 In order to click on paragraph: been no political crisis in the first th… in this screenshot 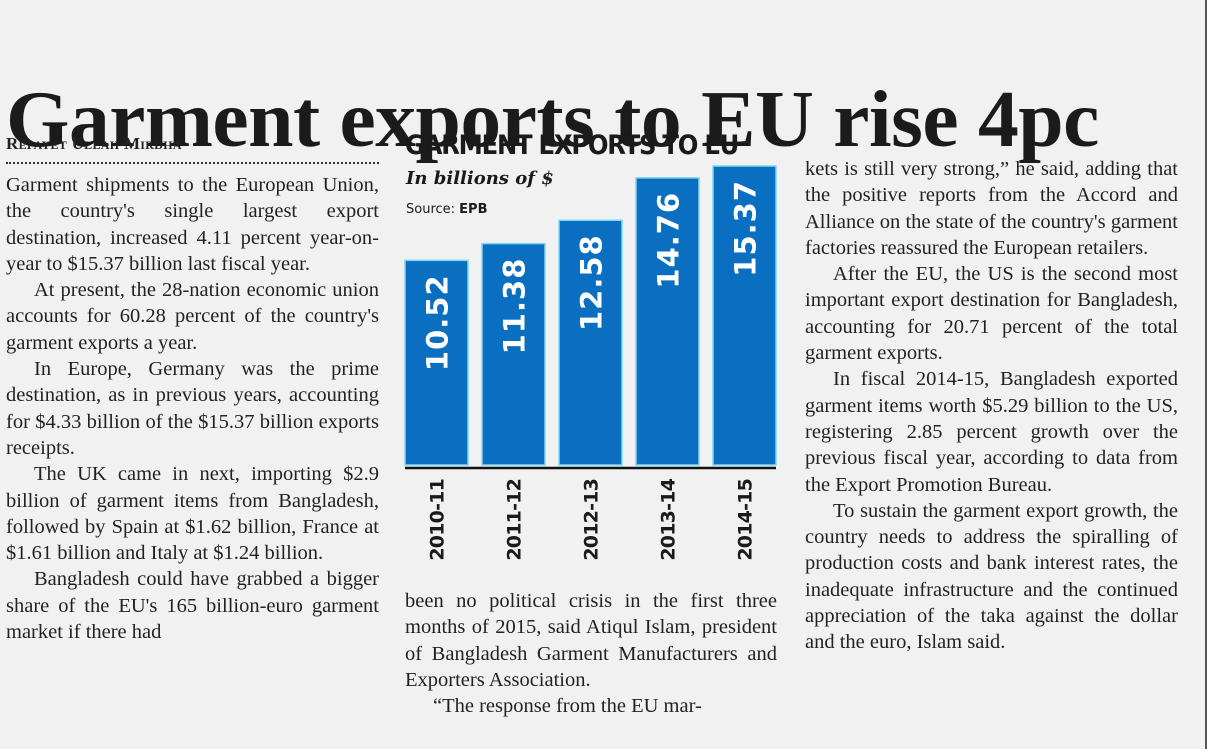, I will do `click(591, 640)`.